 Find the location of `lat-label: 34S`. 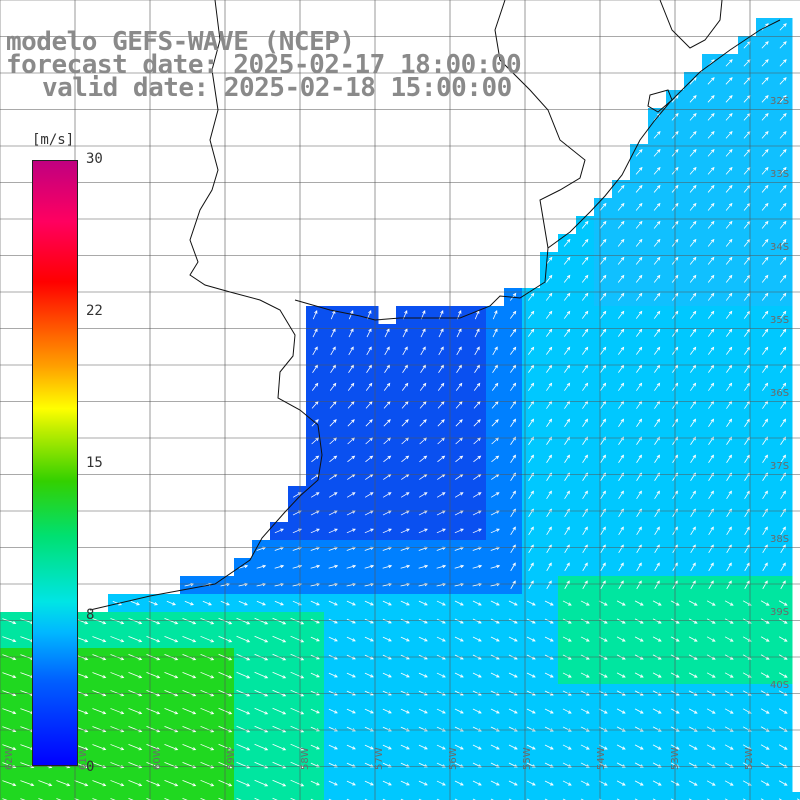

lat-label: 34S is located at coordinates (779, 247).